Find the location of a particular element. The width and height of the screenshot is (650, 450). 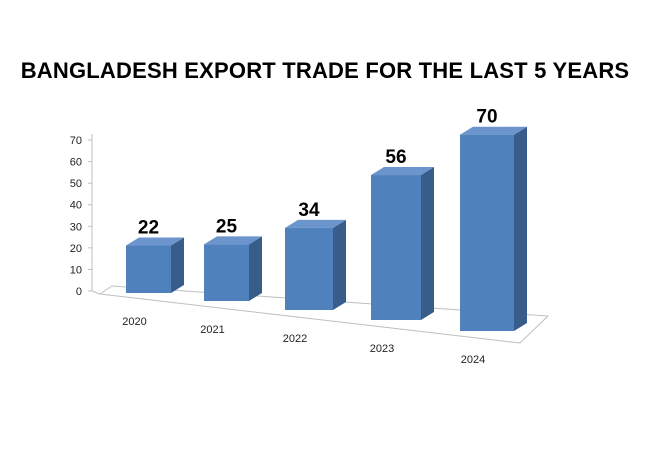

data-label-2023: 56 is located at coordinates (395, 157).